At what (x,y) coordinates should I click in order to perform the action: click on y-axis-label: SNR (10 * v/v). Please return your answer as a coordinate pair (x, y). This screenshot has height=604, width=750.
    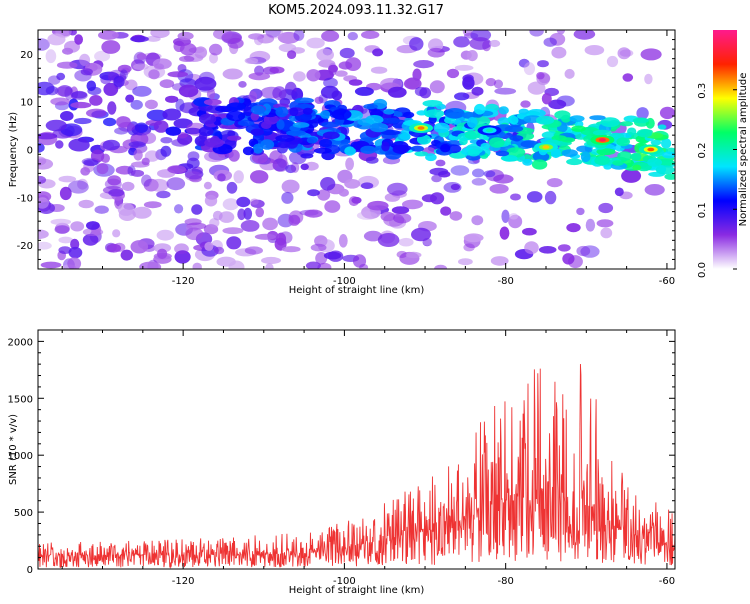
    Looking at the image, I should click on (13, 449).